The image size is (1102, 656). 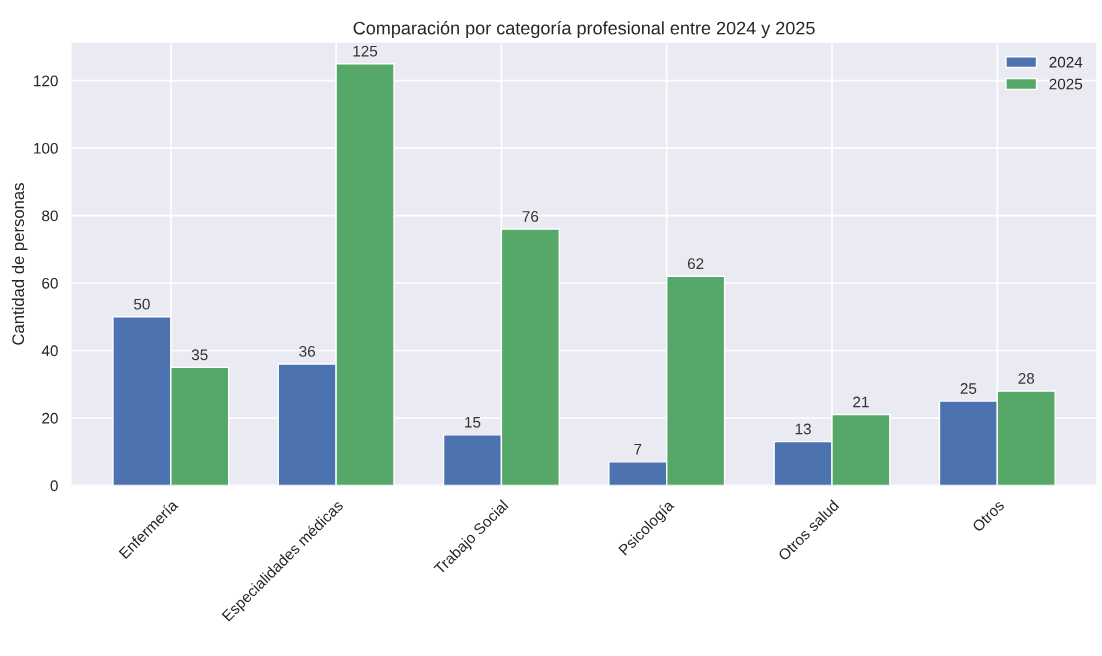 What do you see at coordinates (54, 486) in the screenshot?
I see `y-tick-label: 0` at bounding box center [54, 486].